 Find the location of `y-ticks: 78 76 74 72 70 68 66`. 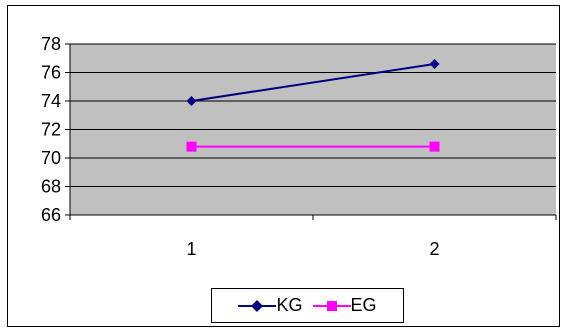

y-ticks: 78 76 74 72 70 68 66 is located at coordinates (55, 129).